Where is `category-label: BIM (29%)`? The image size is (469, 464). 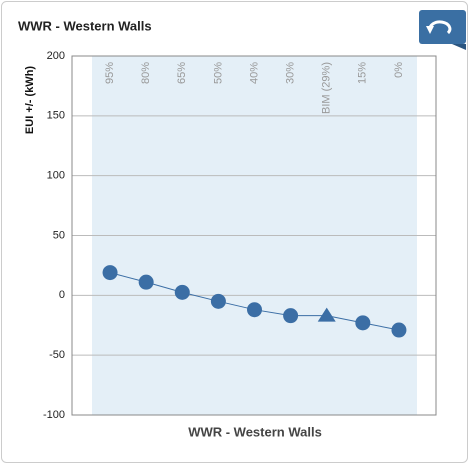 category-label: BIM (29%) is located at coordinates (327, 88).